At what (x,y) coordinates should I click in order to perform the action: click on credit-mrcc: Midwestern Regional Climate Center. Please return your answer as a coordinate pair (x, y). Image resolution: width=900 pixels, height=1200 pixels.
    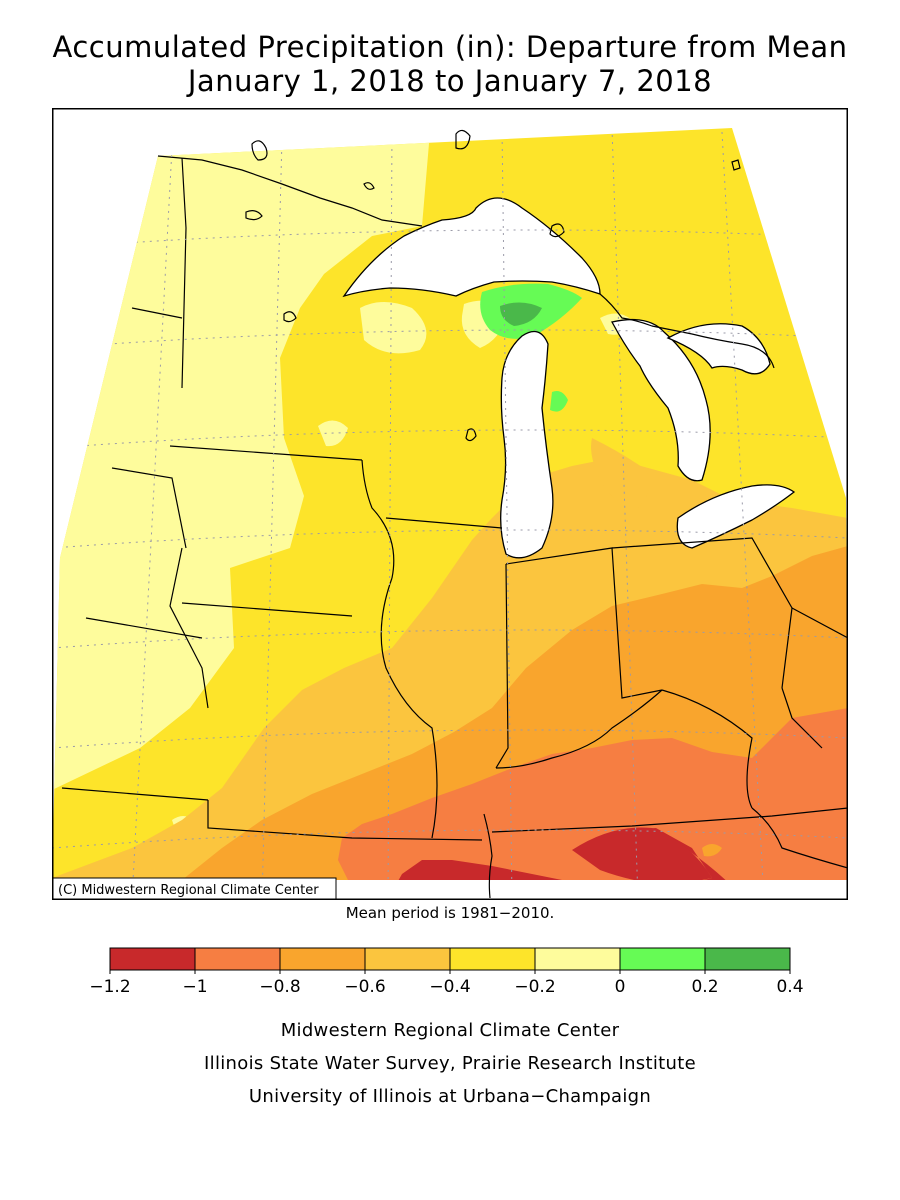
    Looking at the image, I should click on (450, 1030).